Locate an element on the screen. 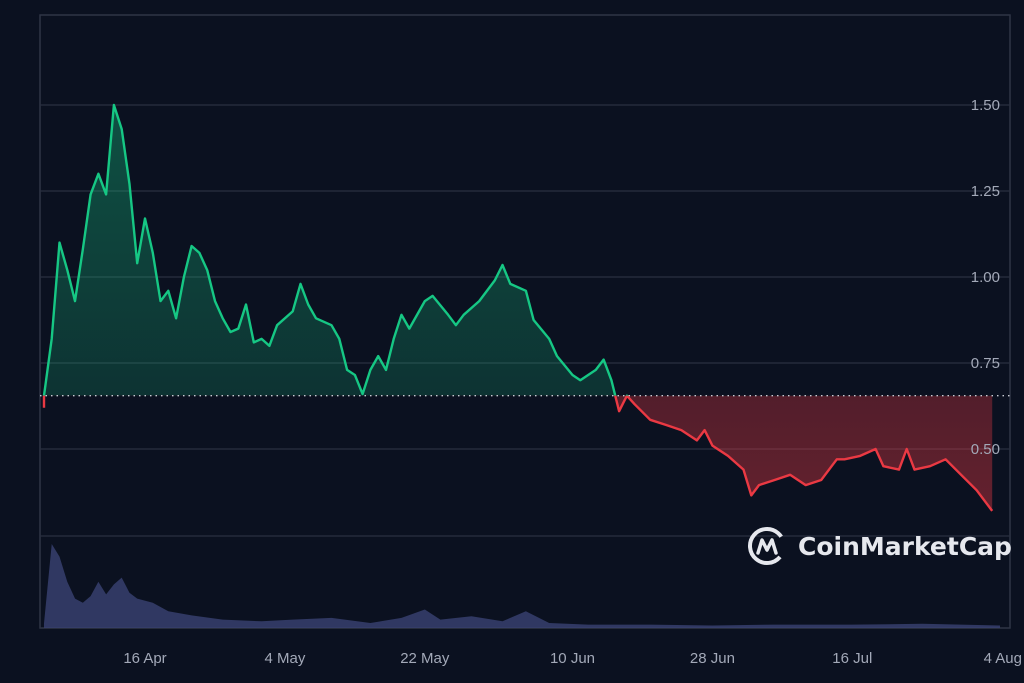 Image resolution: width=1024 pixels, height=683 pixels. coinmarketcap-logo: CoinMarketCap is located at coordinates (880, 546).